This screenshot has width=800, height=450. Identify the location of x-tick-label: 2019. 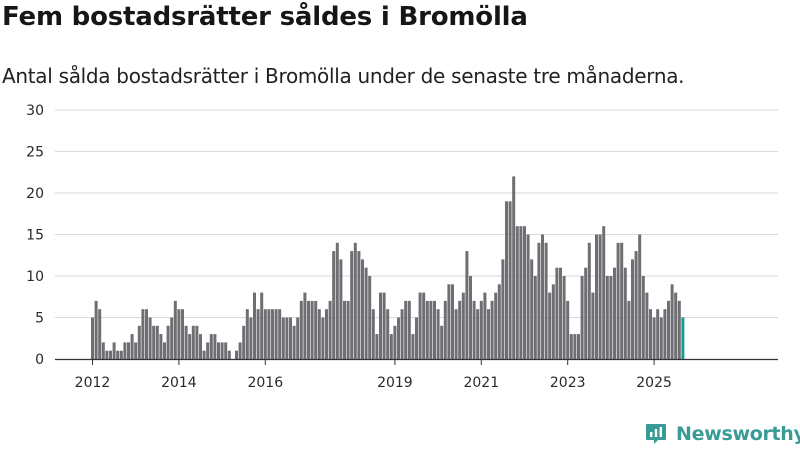
(395, 383).